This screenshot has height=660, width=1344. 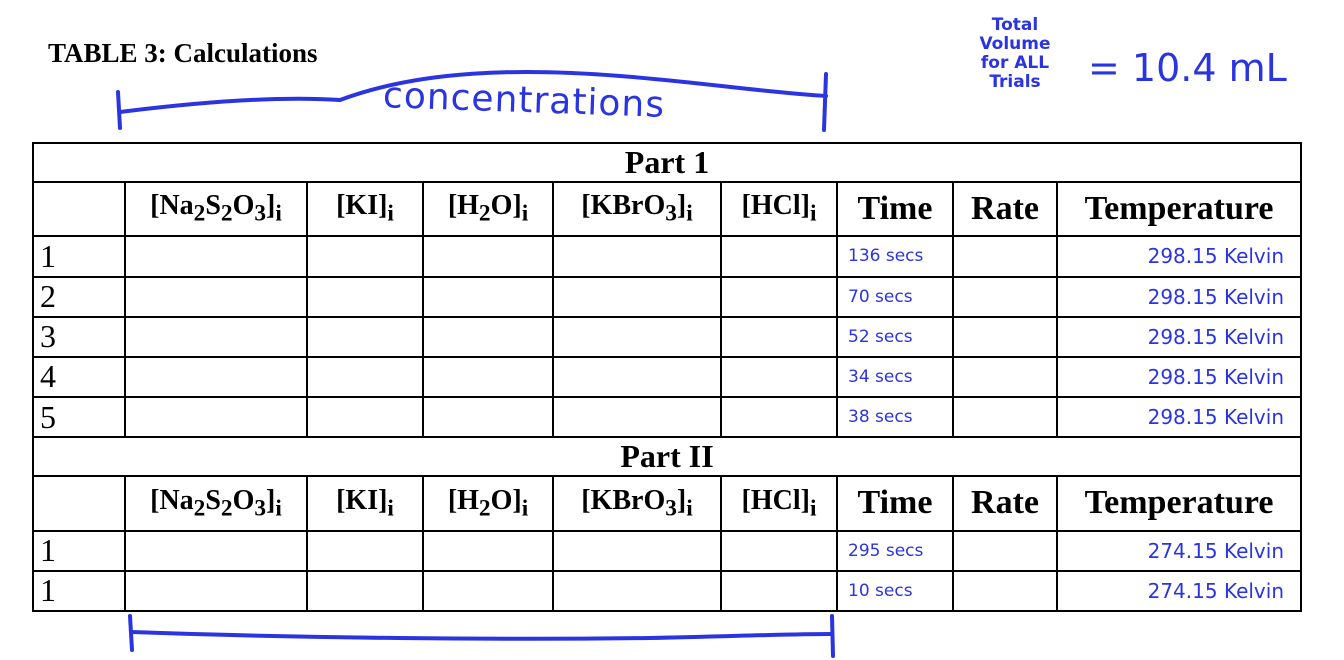 What do you see at coordinates (79, 417) in the screenshot?
I see `trial-number: 5` at bounding box center [79, 417].